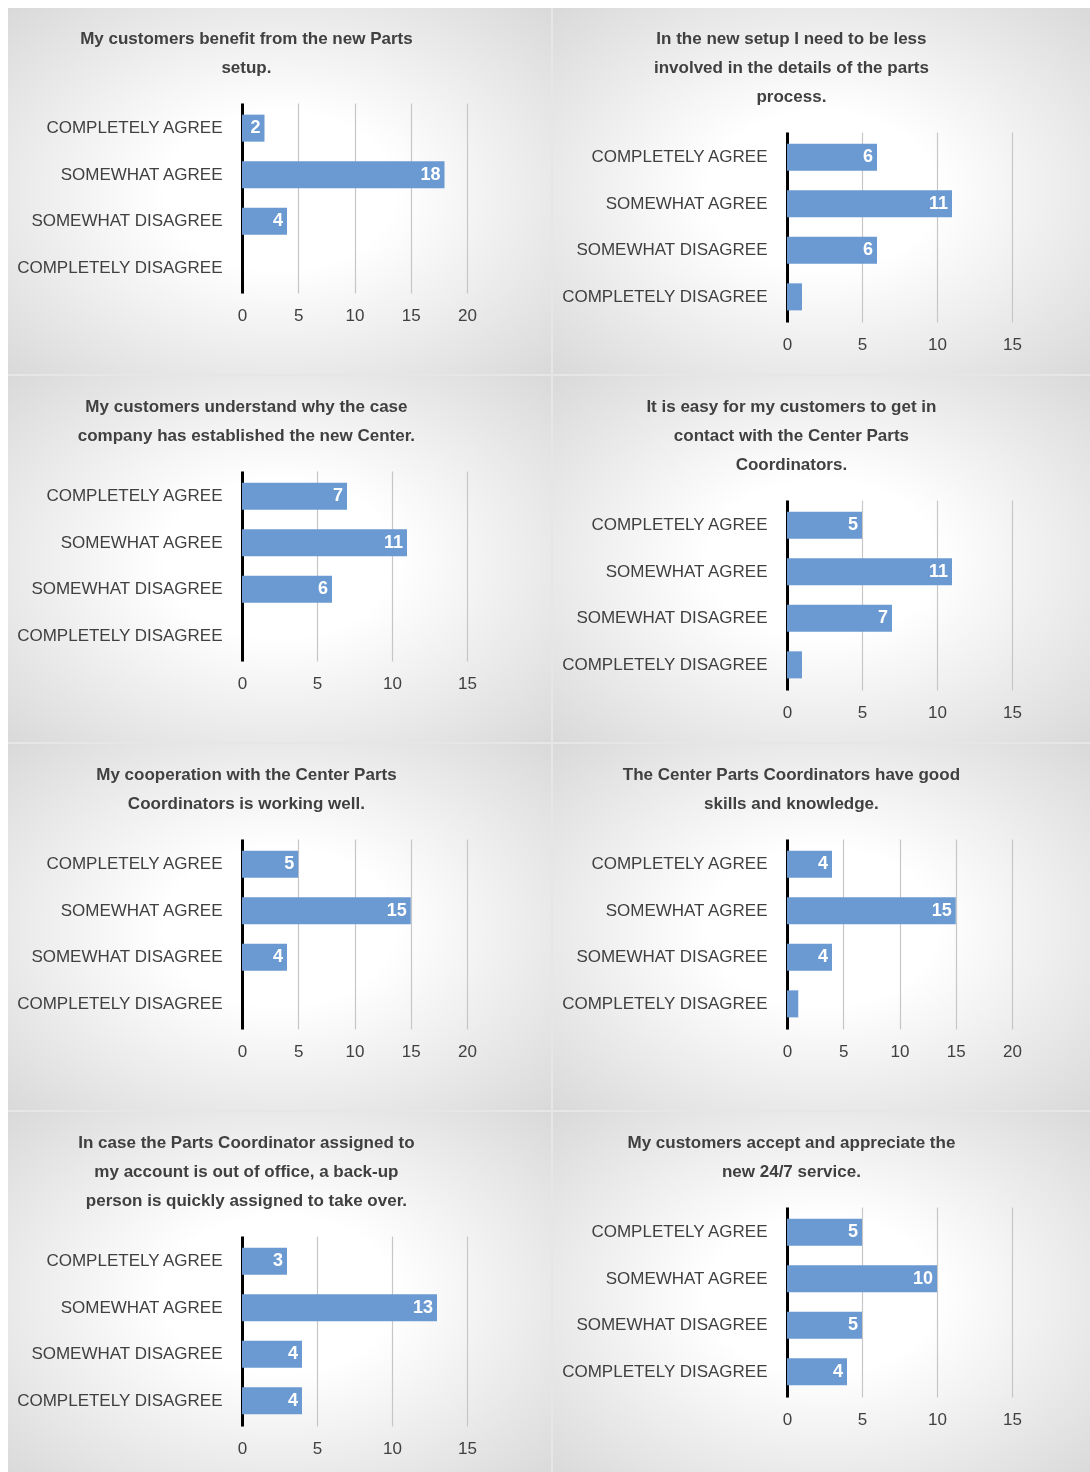  Describe the element at coordinates (791, 1157) in the screenshot. I see `chart-title: My customers accept and appreciate the new 24/7 service.` at that location.